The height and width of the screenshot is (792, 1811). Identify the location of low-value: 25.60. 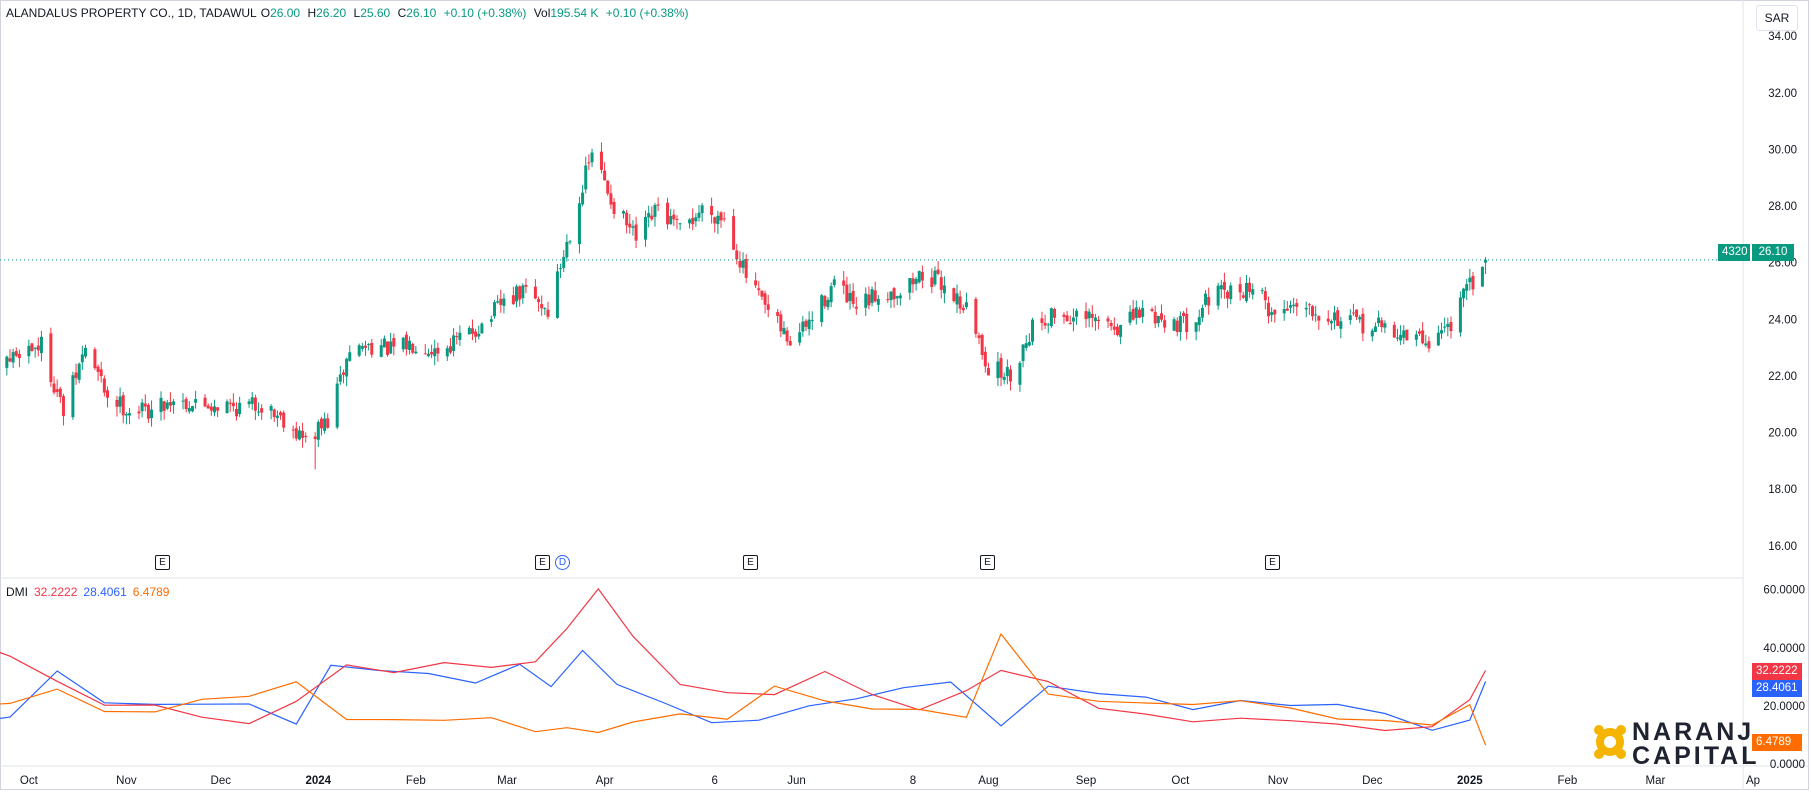
(375, 13).